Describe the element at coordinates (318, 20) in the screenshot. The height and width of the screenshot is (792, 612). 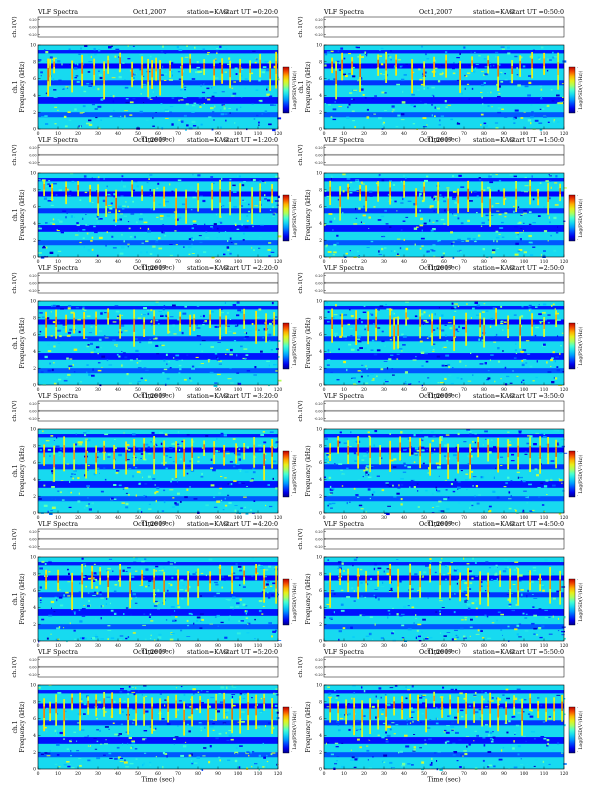
I see `waveform-ytick-label: 0.20` at that location.